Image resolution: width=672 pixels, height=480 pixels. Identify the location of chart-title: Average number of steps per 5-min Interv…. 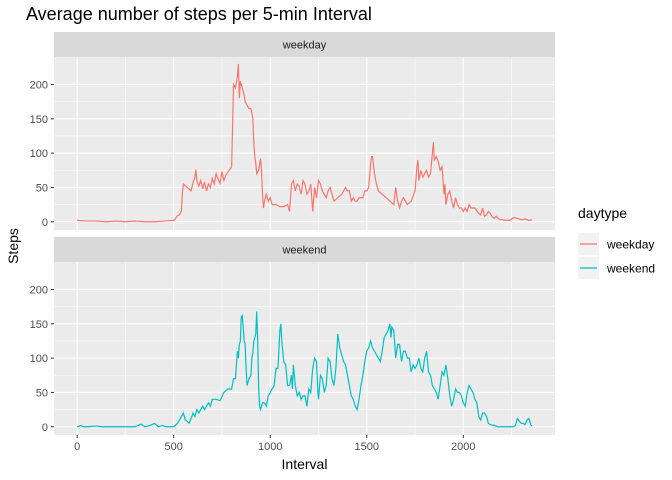
(199, 14).